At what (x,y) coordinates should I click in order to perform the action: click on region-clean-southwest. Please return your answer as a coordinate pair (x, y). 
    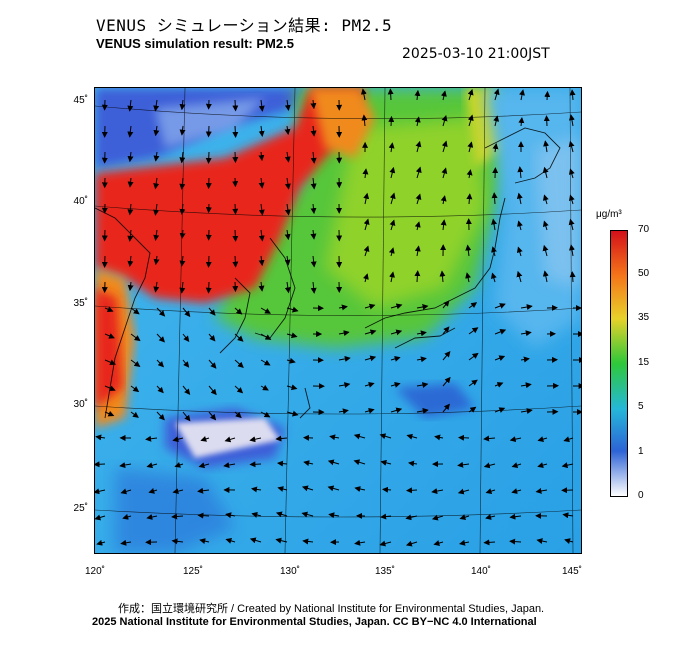
    Looking at the image, I should click on (175, 510).